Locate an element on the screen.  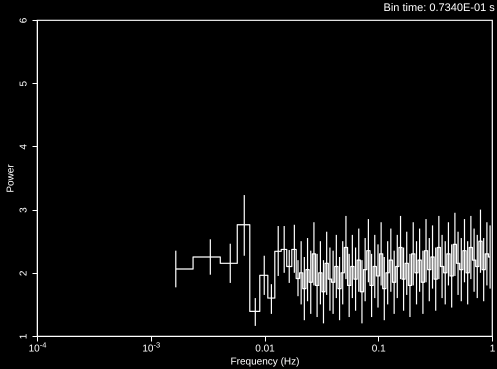
x-axis-title: Frequency (Hz) is located at coordinates (265, 362).